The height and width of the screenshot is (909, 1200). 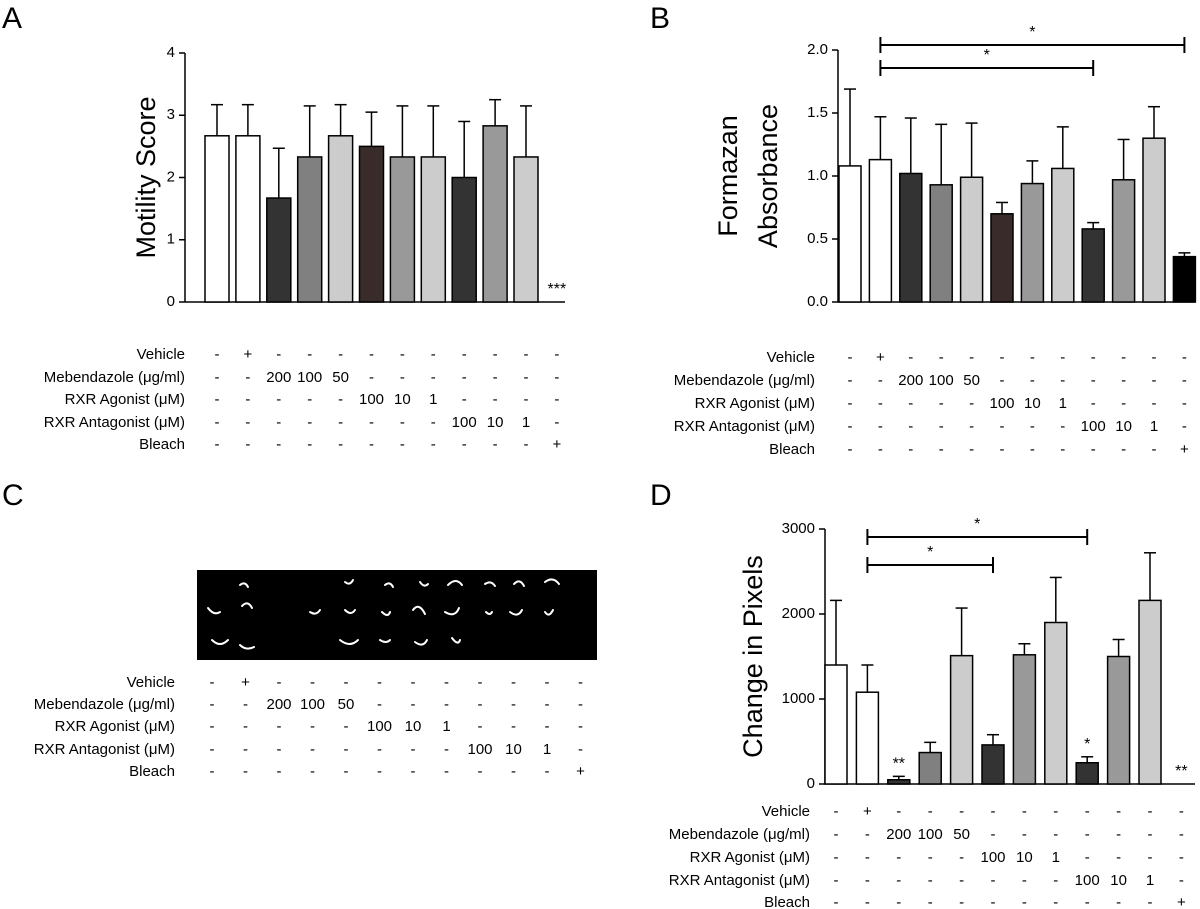 What do you see at coordinates (171, 52) in the screenshot?
I see `y-tick-label: 4` at bounding box center [171, 52].